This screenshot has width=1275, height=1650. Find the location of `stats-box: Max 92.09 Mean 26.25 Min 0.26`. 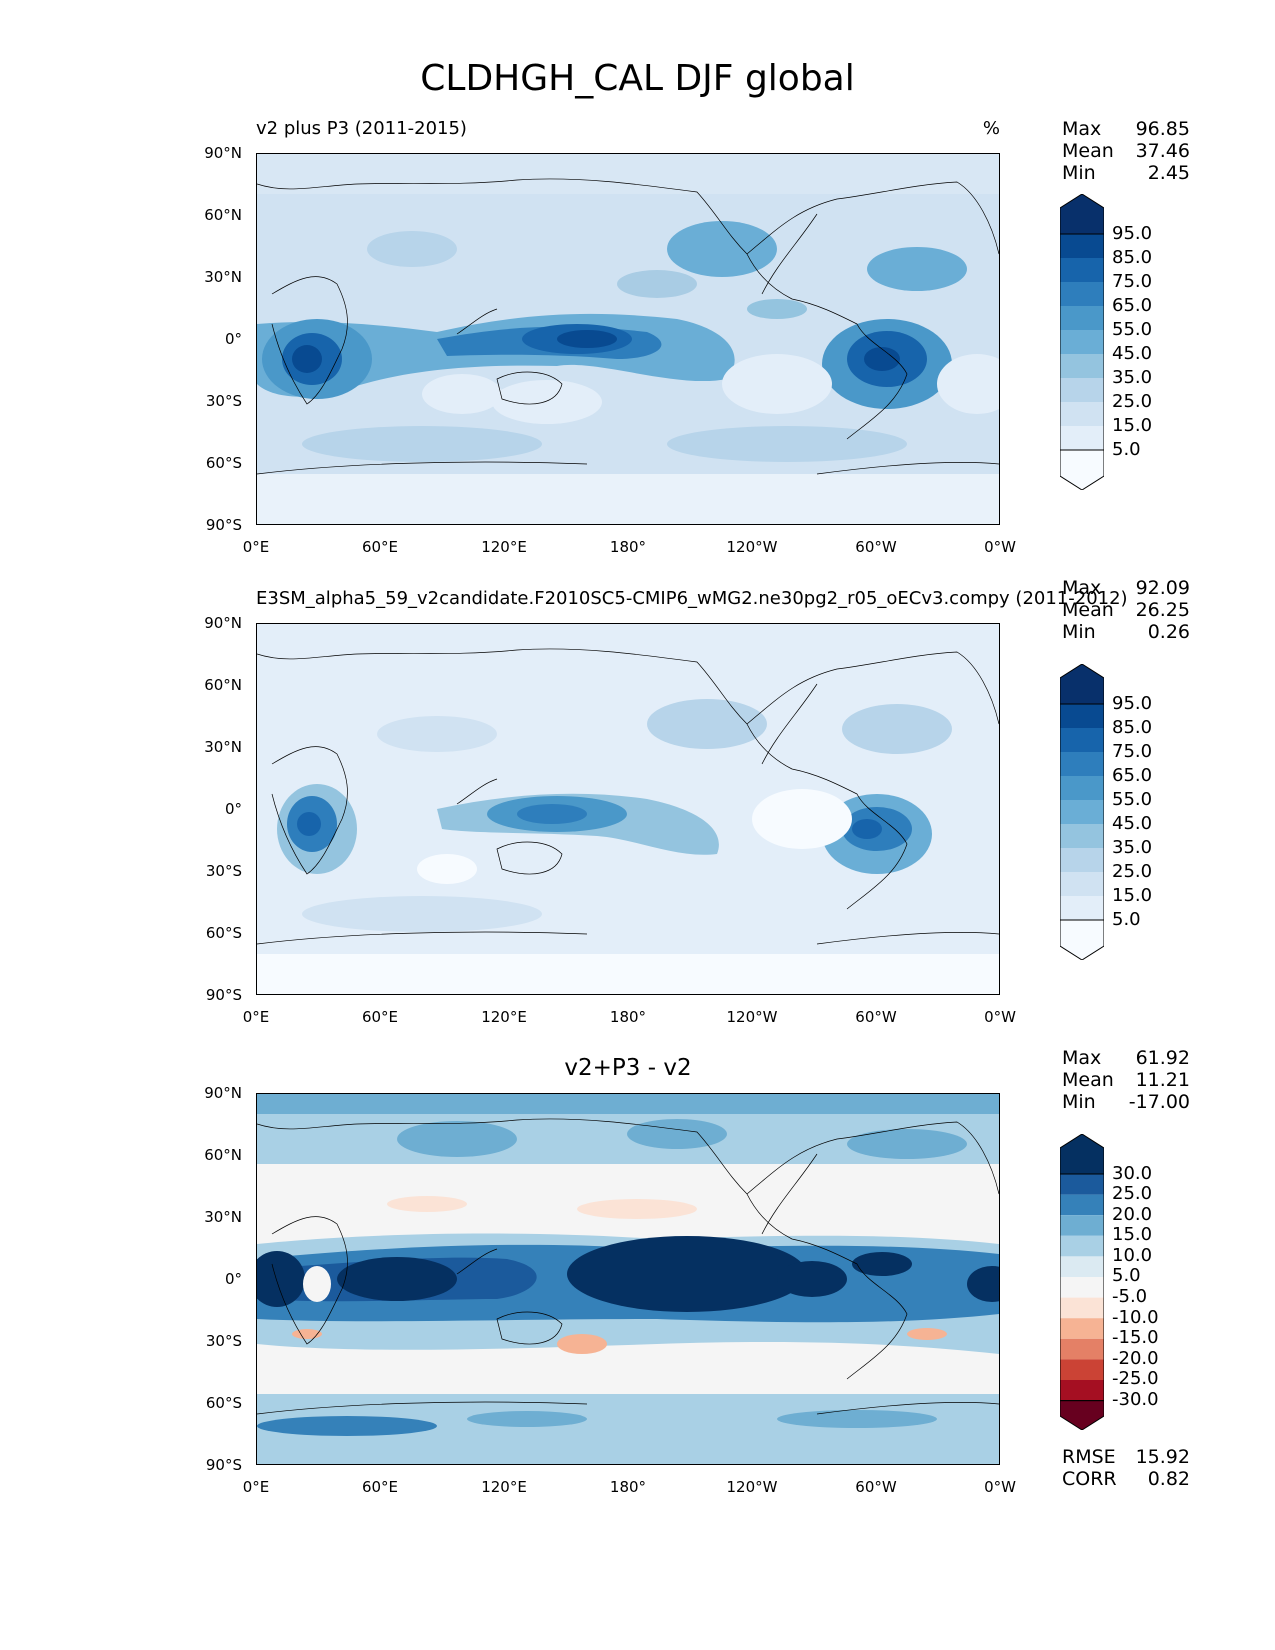

stats-box: Max 92.09 Mean 26.25 Min 0.26 is located at coordinates (1126, 610).